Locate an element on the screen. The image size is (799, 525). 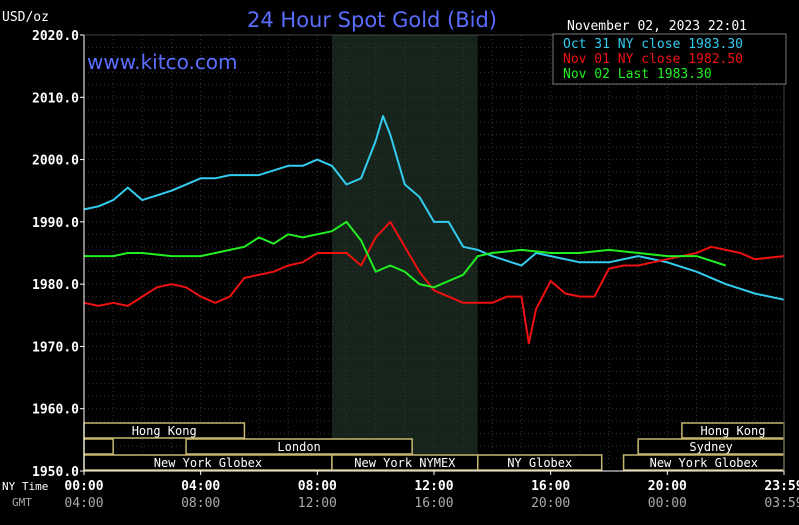
x-tick-label-gmt: 00:00 is located at coordinates (667, 503).